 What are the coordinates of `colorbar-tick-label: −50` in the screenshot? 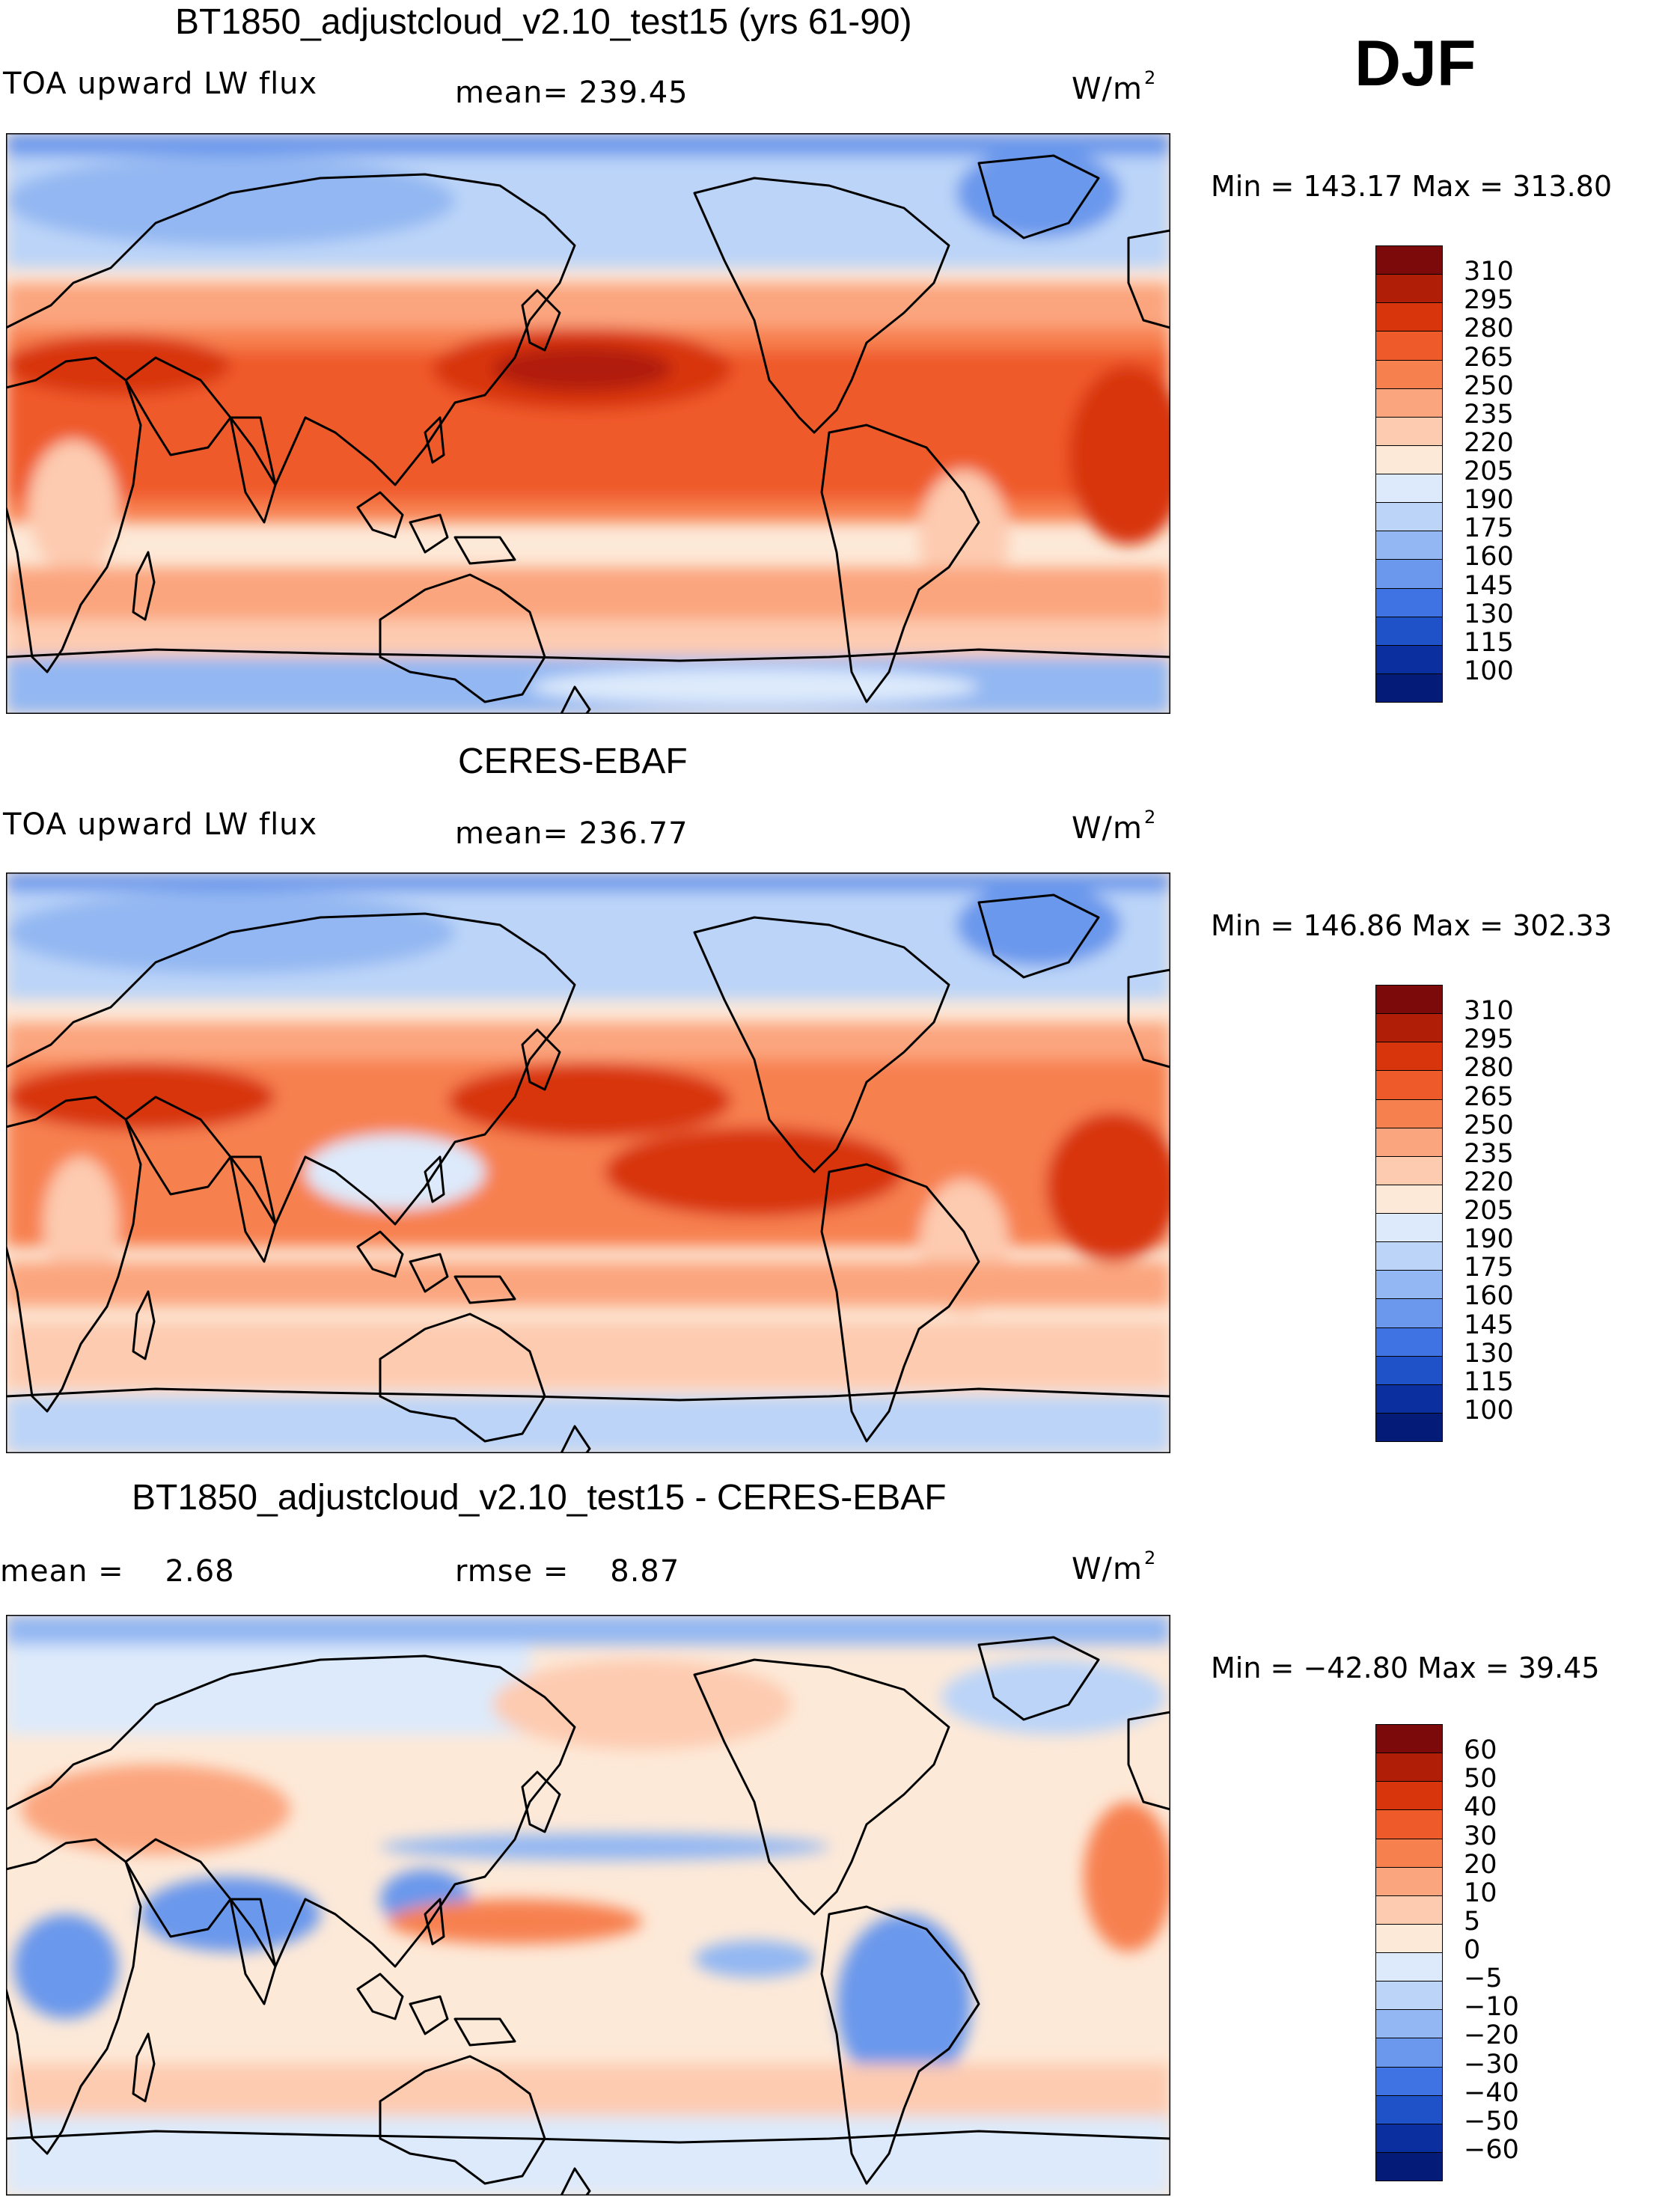 It's located at (1491, 2121).